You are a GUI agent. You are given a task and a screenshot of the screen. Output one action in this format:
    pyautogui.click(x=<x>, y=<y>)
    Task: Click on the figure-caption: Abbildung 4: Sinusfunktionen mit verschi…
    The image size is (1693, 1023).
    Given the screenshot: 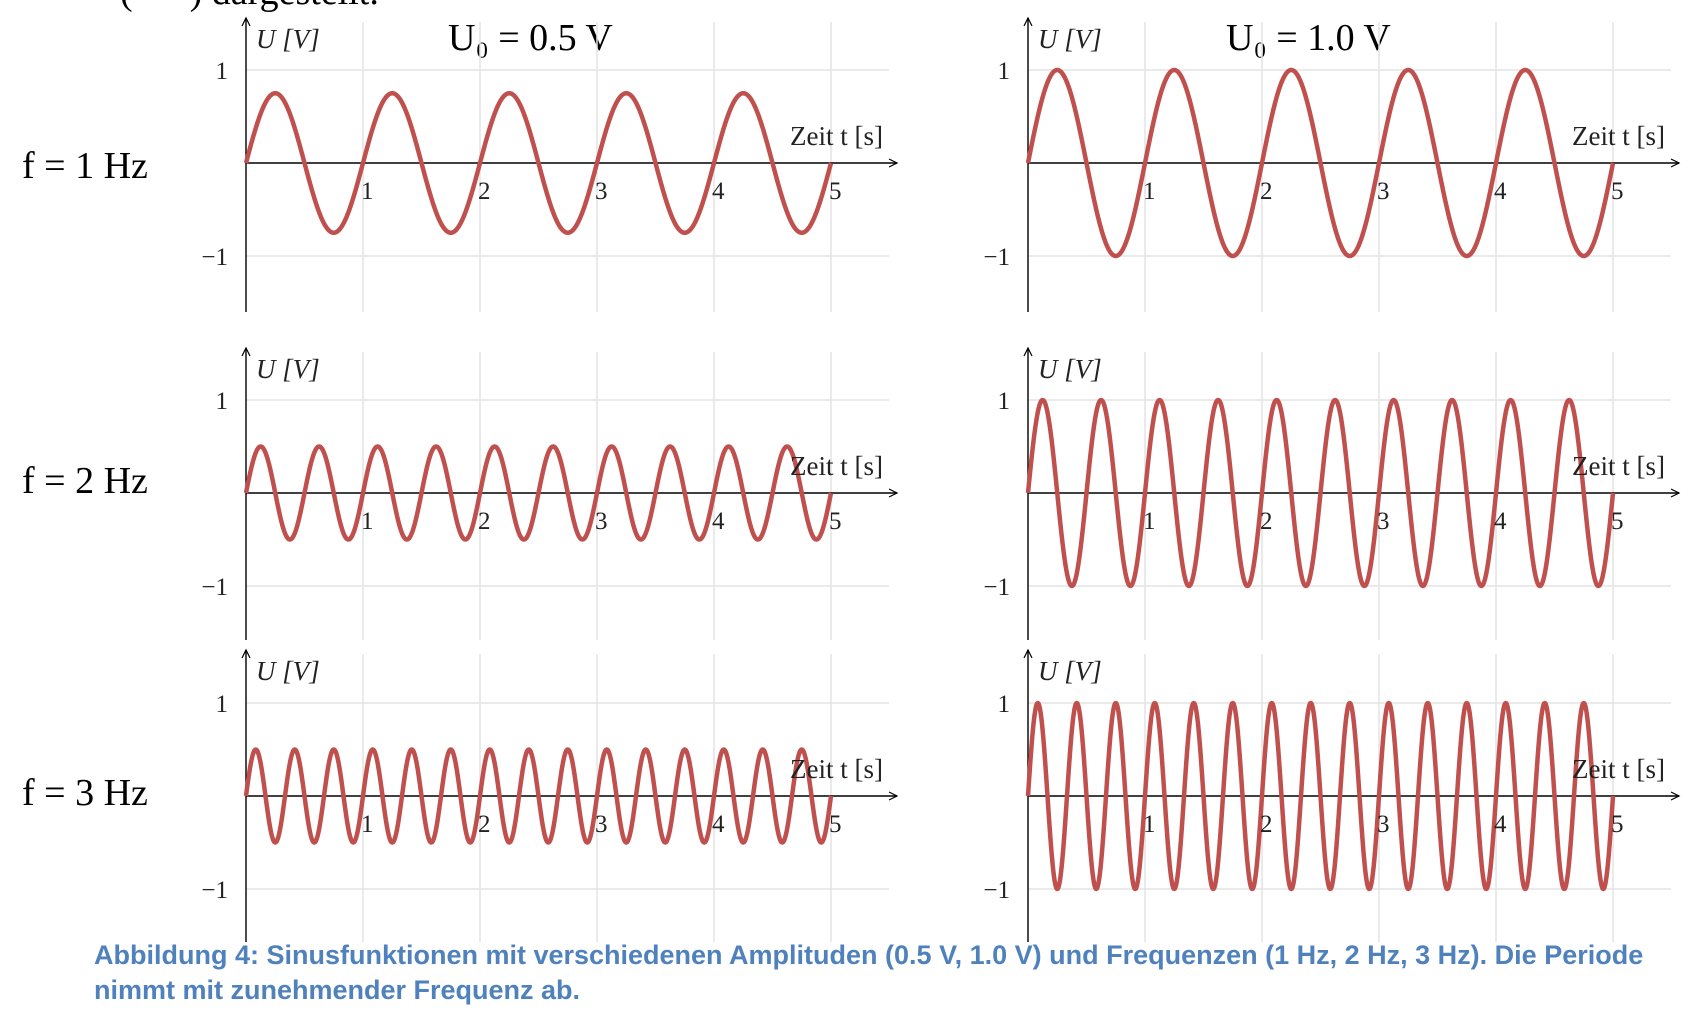 What is the action you would take?
    pyautogui.click(x=869, y=972)
    